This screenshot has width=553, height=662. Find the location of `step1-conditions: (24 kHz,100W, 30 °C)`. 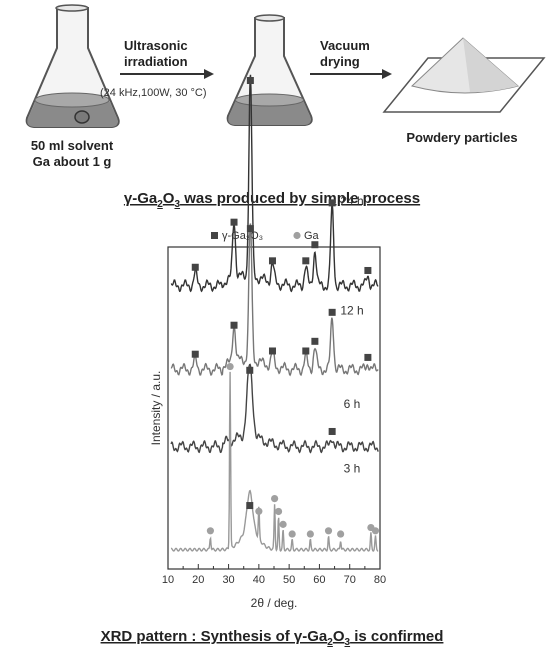

step1-conditions: (24 kHz,100W, 30 °C) is located at coordinates (153, 93).